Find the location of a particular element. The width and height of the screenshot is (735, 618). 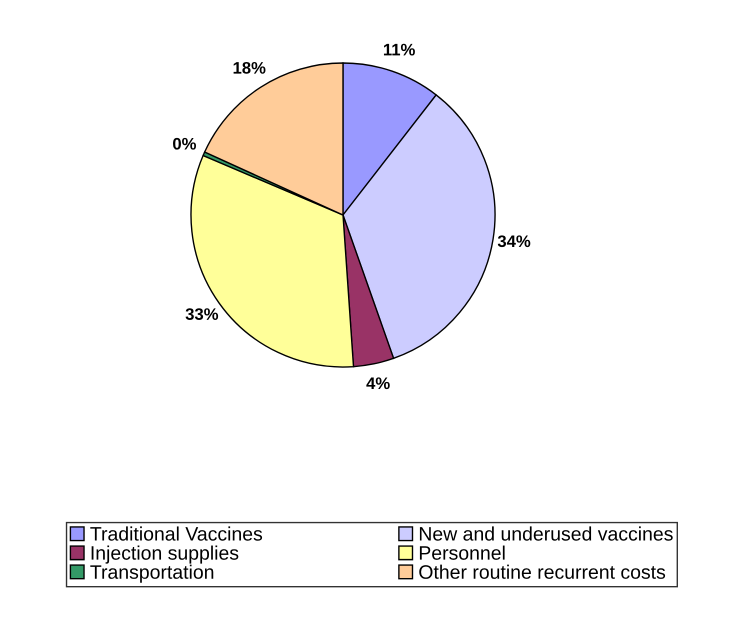

data-label: 11% is located at coordinates (399, 50).